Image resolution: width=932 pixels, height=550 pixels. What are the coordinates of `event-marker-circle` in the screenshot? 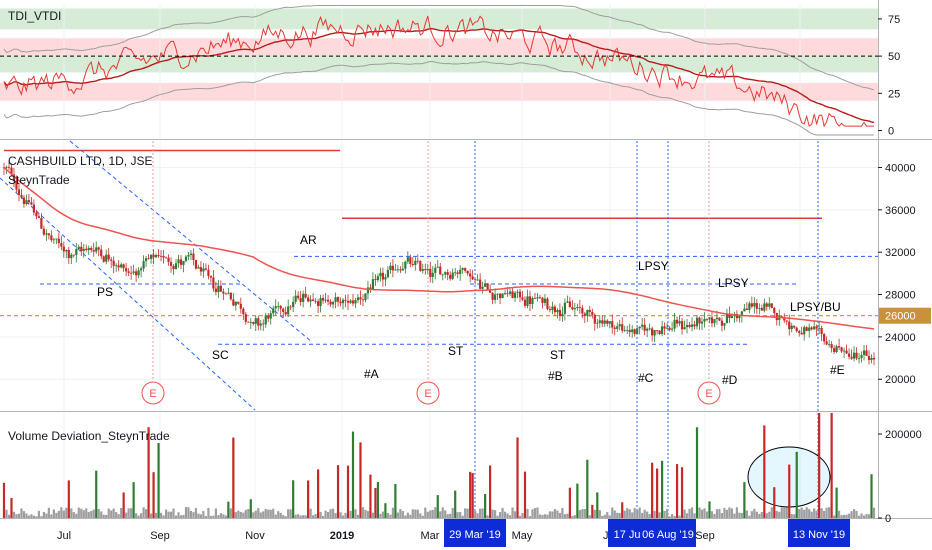 It's located at (709, 393).